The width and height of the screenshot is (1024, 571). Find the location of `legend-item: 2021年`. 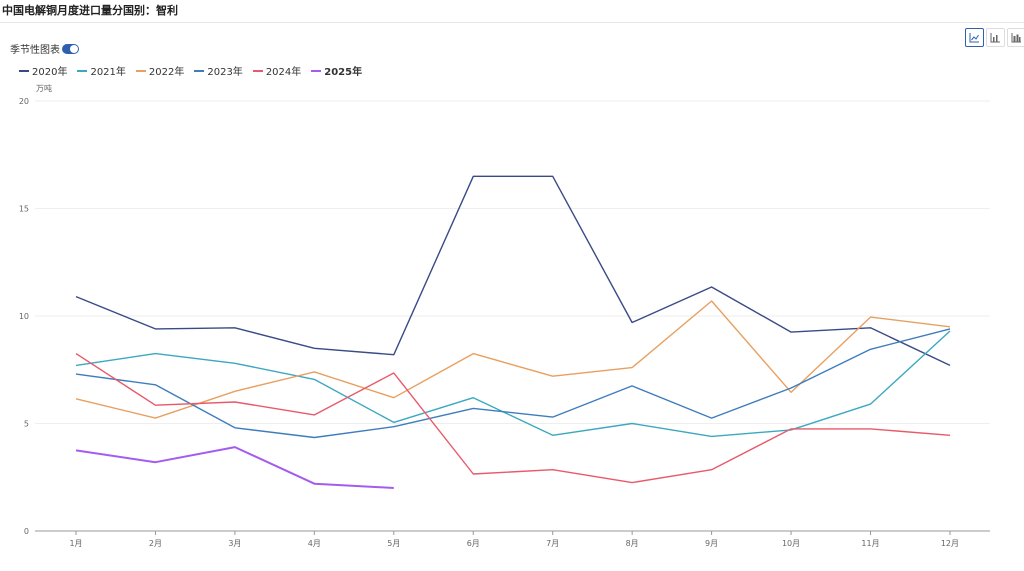

legend-item: 2021年 is located at coordinates (101, 70).